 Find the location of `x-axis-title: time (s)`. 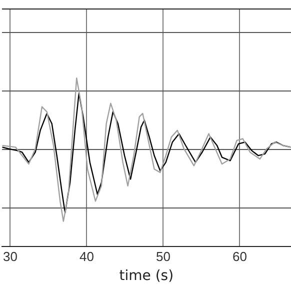

x-axis-title: time (s) is located at coordinates (146, 276).